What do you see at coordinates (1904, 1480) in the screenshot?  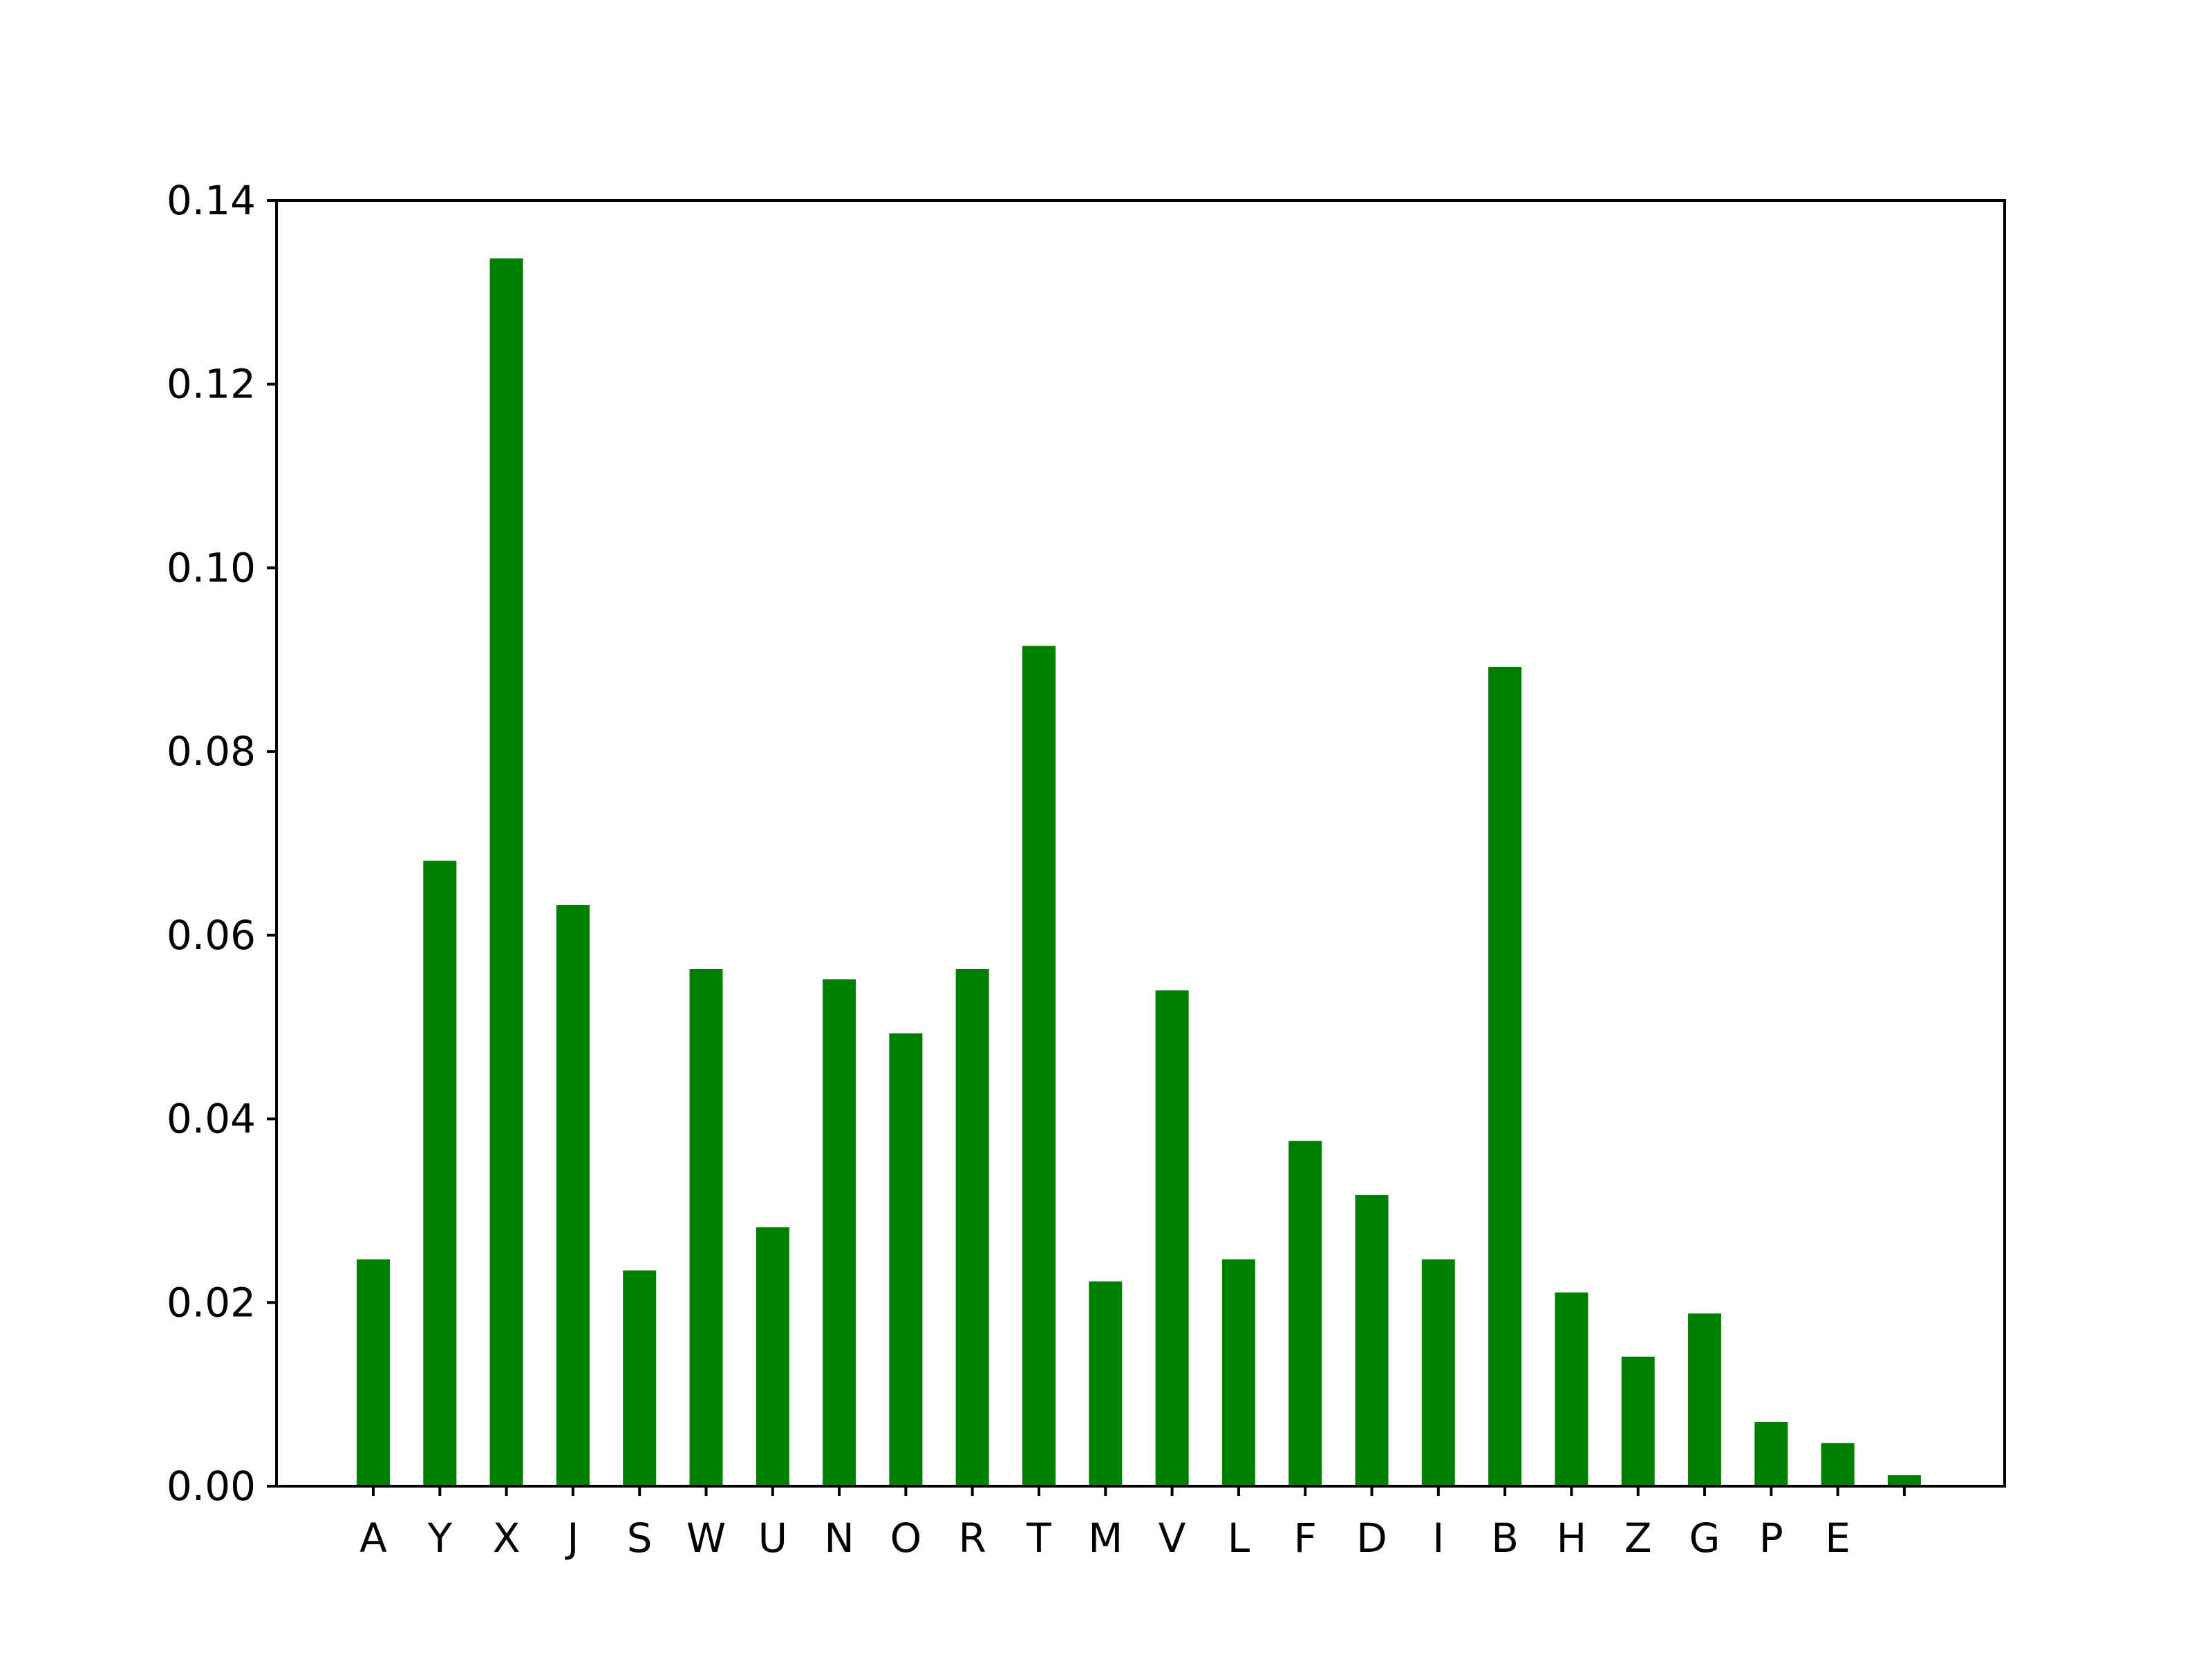 I see `bar-blank` at bounding box center [1904, 1480].